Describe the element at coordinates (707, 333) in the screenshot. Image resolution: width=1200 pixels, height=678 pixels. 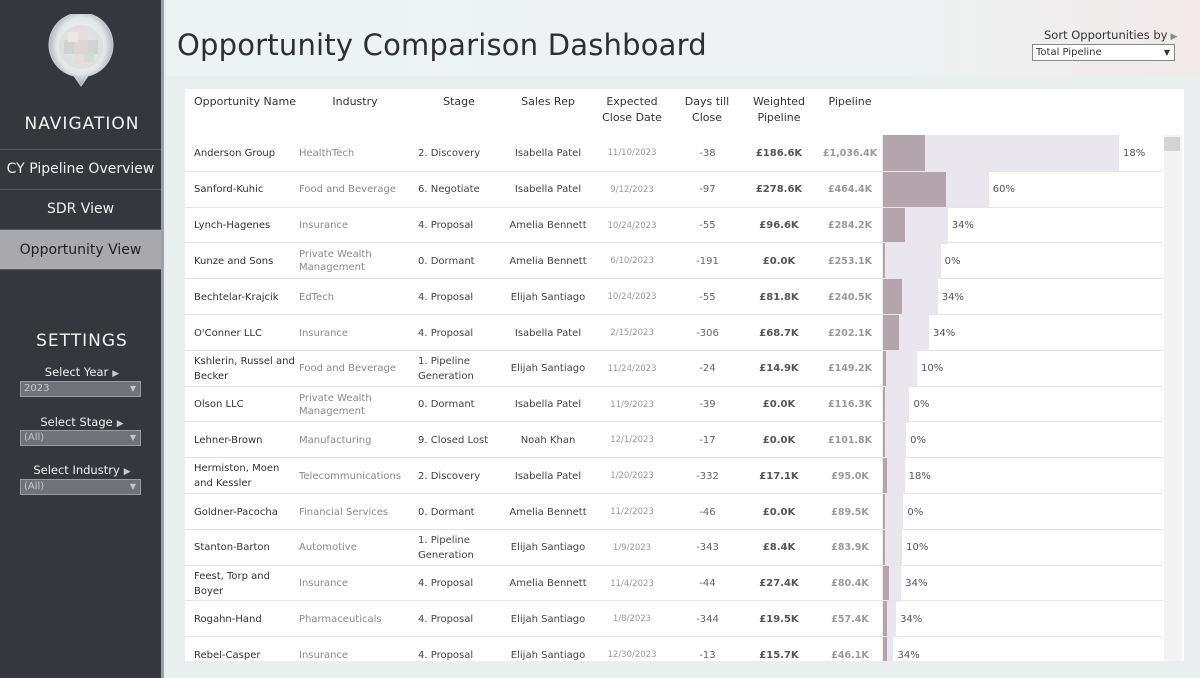
I see `days-till-close: -306` at that location.